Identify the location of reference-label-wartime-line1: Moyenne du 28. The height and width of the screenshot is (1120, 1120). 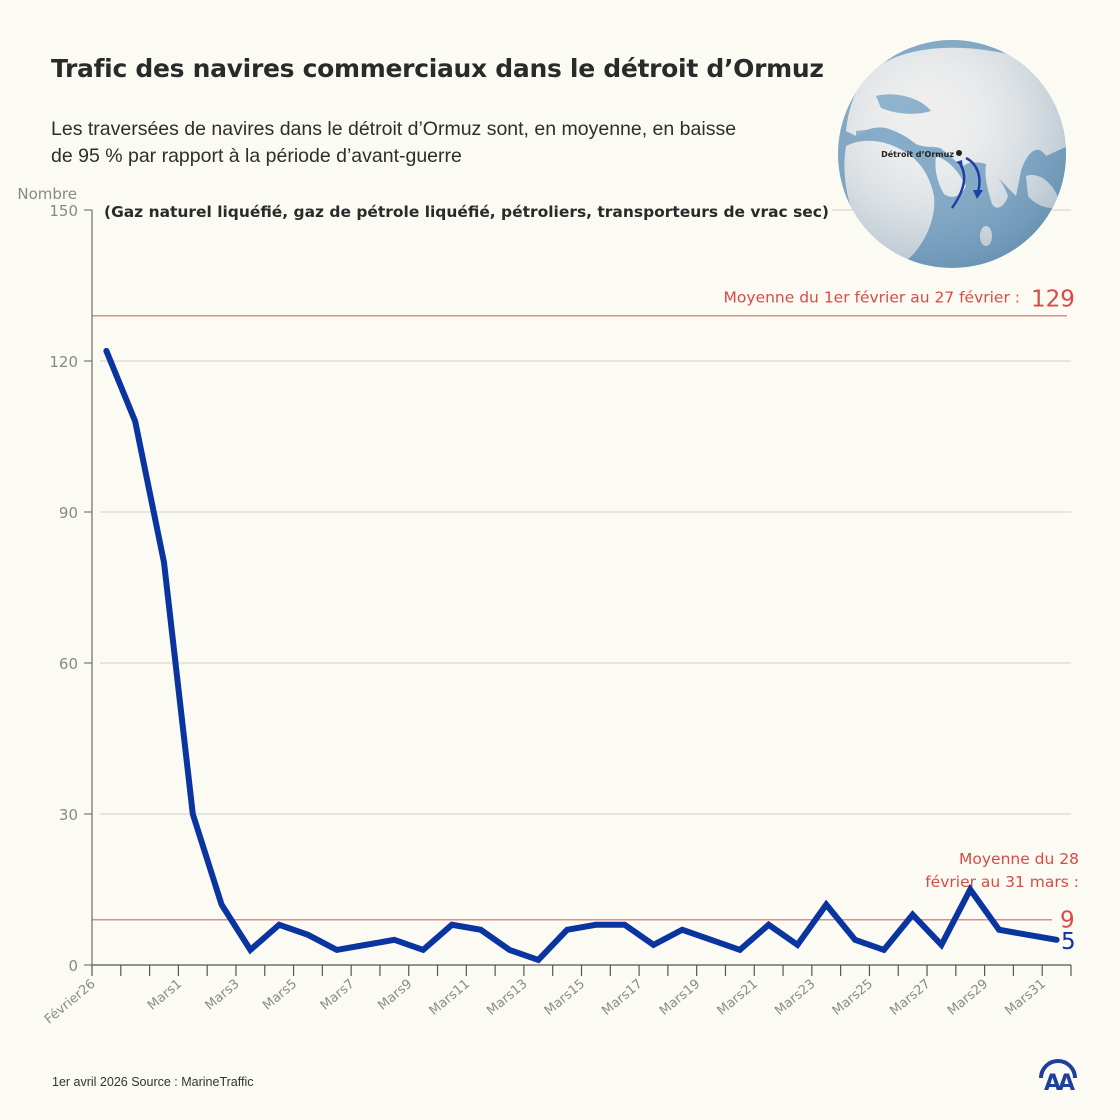
(1019, 859).